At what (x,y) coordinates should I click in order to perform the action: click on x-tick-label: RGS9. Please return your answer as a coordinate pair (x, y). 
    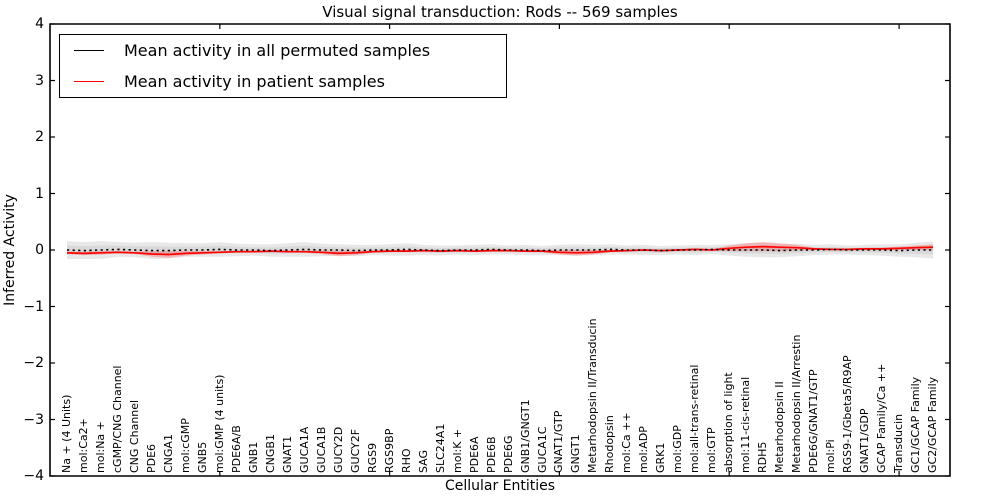
    Looking at the image, I should click on (372, 457).